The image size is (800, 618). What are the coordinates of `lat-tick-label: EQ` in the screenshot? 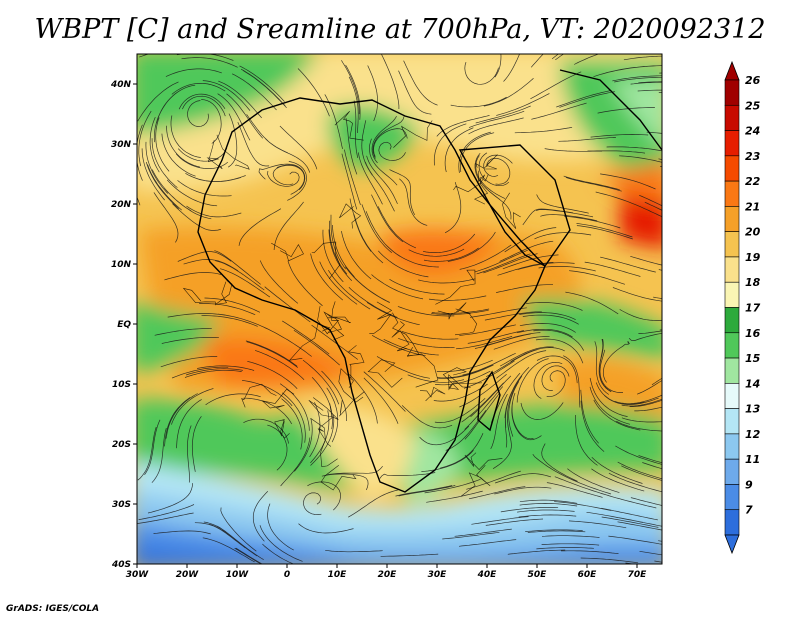 It's located at (124, 325).